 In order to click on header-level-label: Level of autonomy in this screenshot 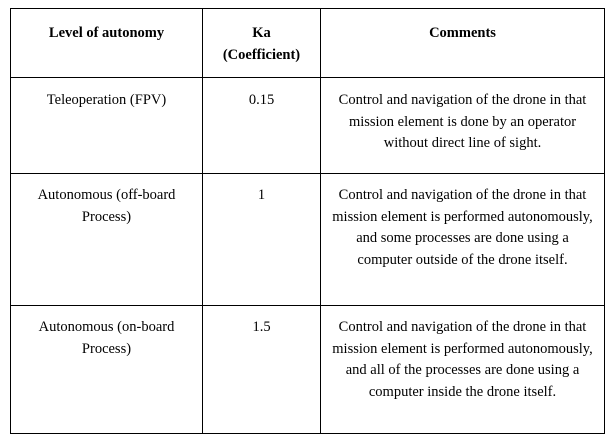, I will do `click(106, 33)`.